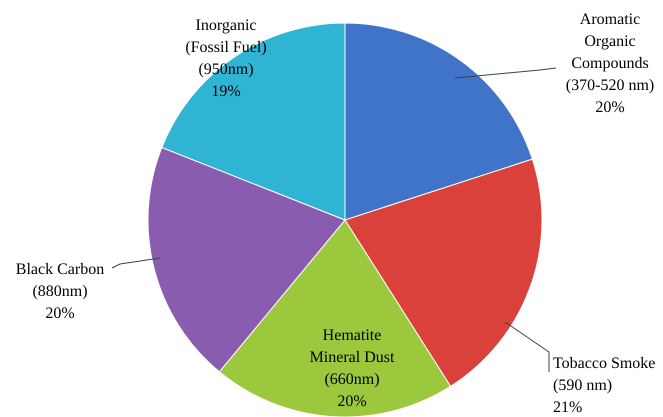  What do you see at coordinates (610, 52) in the screenshot?
I see `slice-label: Aromatic Organic Compounds (370-520 nm)` at bounding box center [610, 52].